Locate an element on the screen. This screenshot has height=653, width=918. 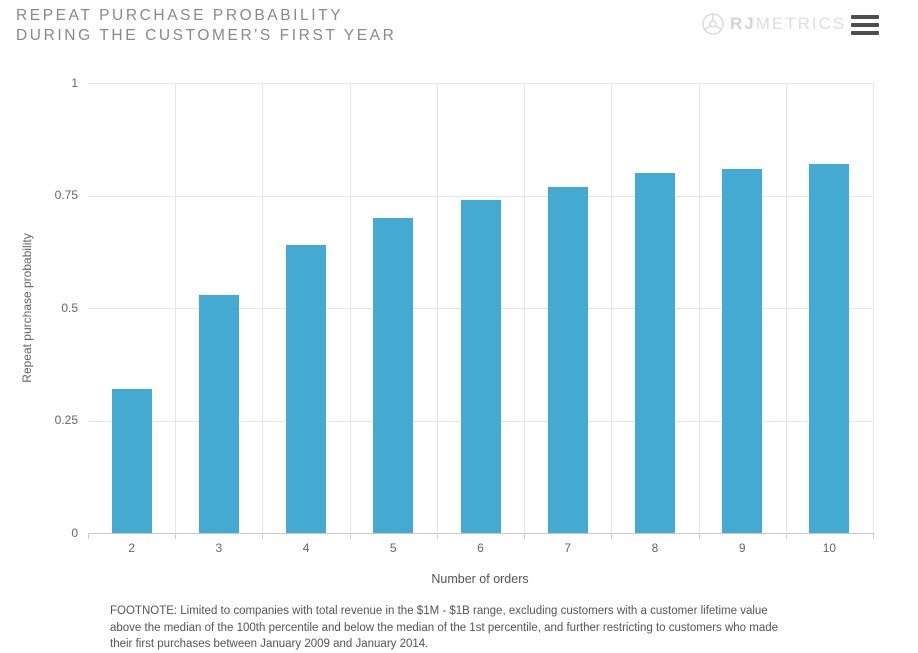
y-tick-label: 0 is located at coordinates (74, 532).